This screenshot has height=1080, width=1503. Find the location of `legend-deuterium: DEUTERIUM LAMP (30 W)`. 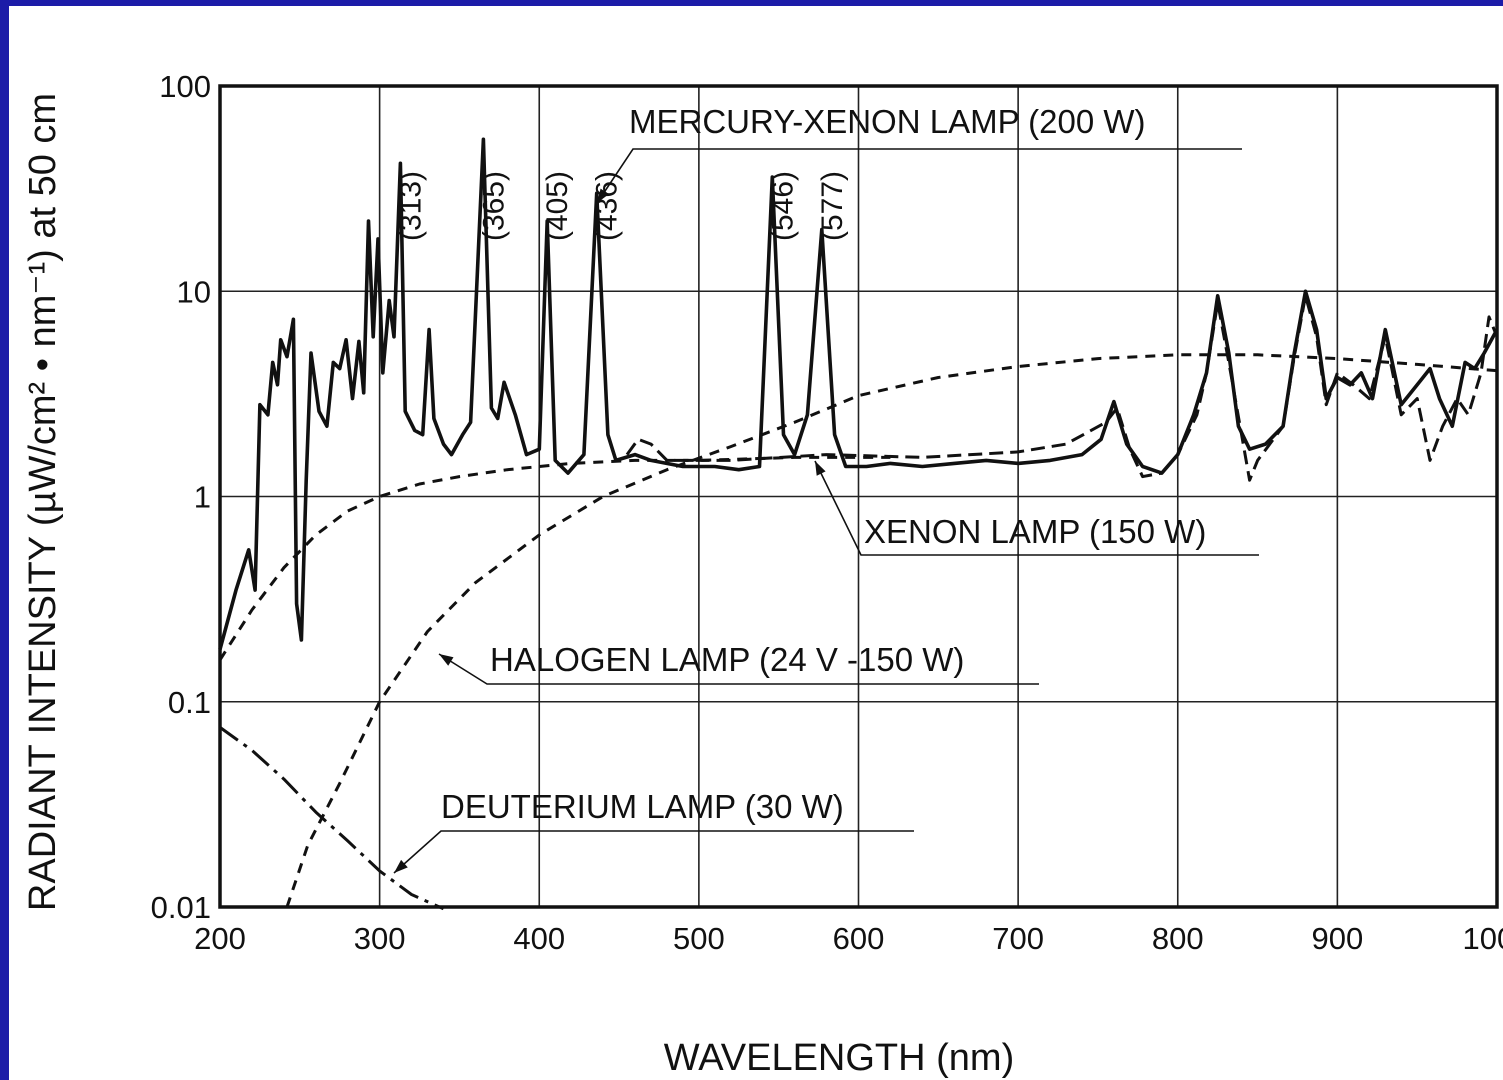

legend-deuterium: DEUTERIUM LAMP (30 W) is located at coordinates (642, 806).